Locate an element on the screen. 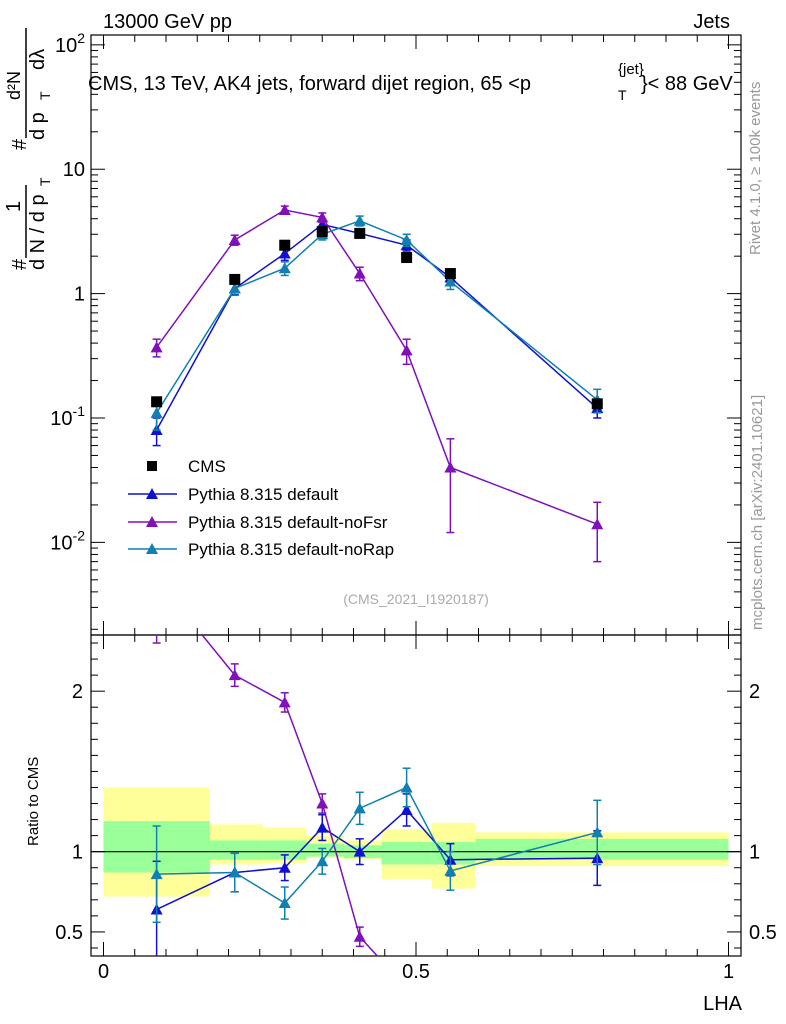 This screenshot has height=1024, width=786. main-ytick-label: 10² is located at coordinates (70, 43).